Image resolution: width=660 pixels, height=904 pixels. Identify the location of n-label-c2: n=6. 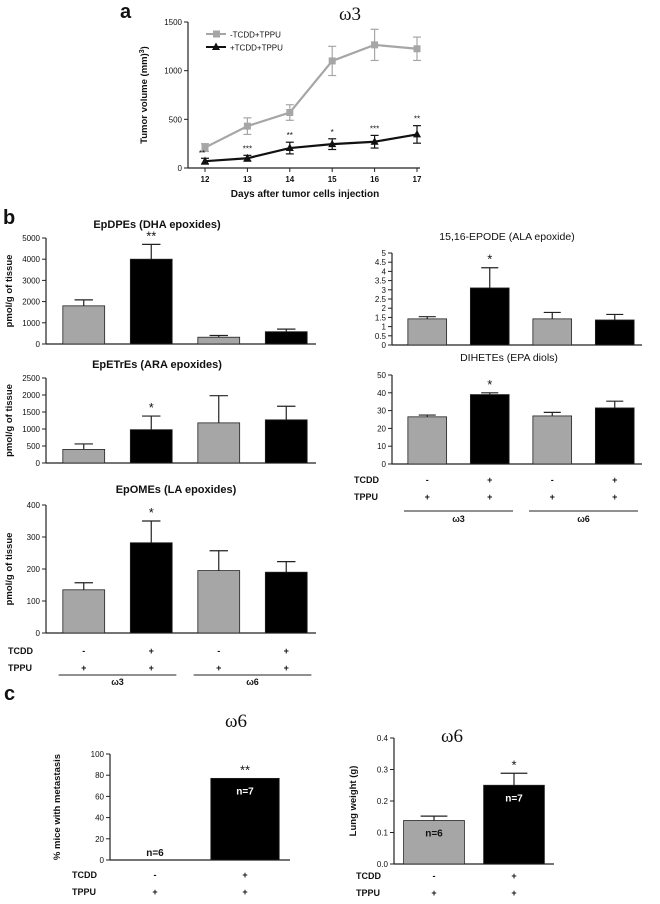
(434, 834).